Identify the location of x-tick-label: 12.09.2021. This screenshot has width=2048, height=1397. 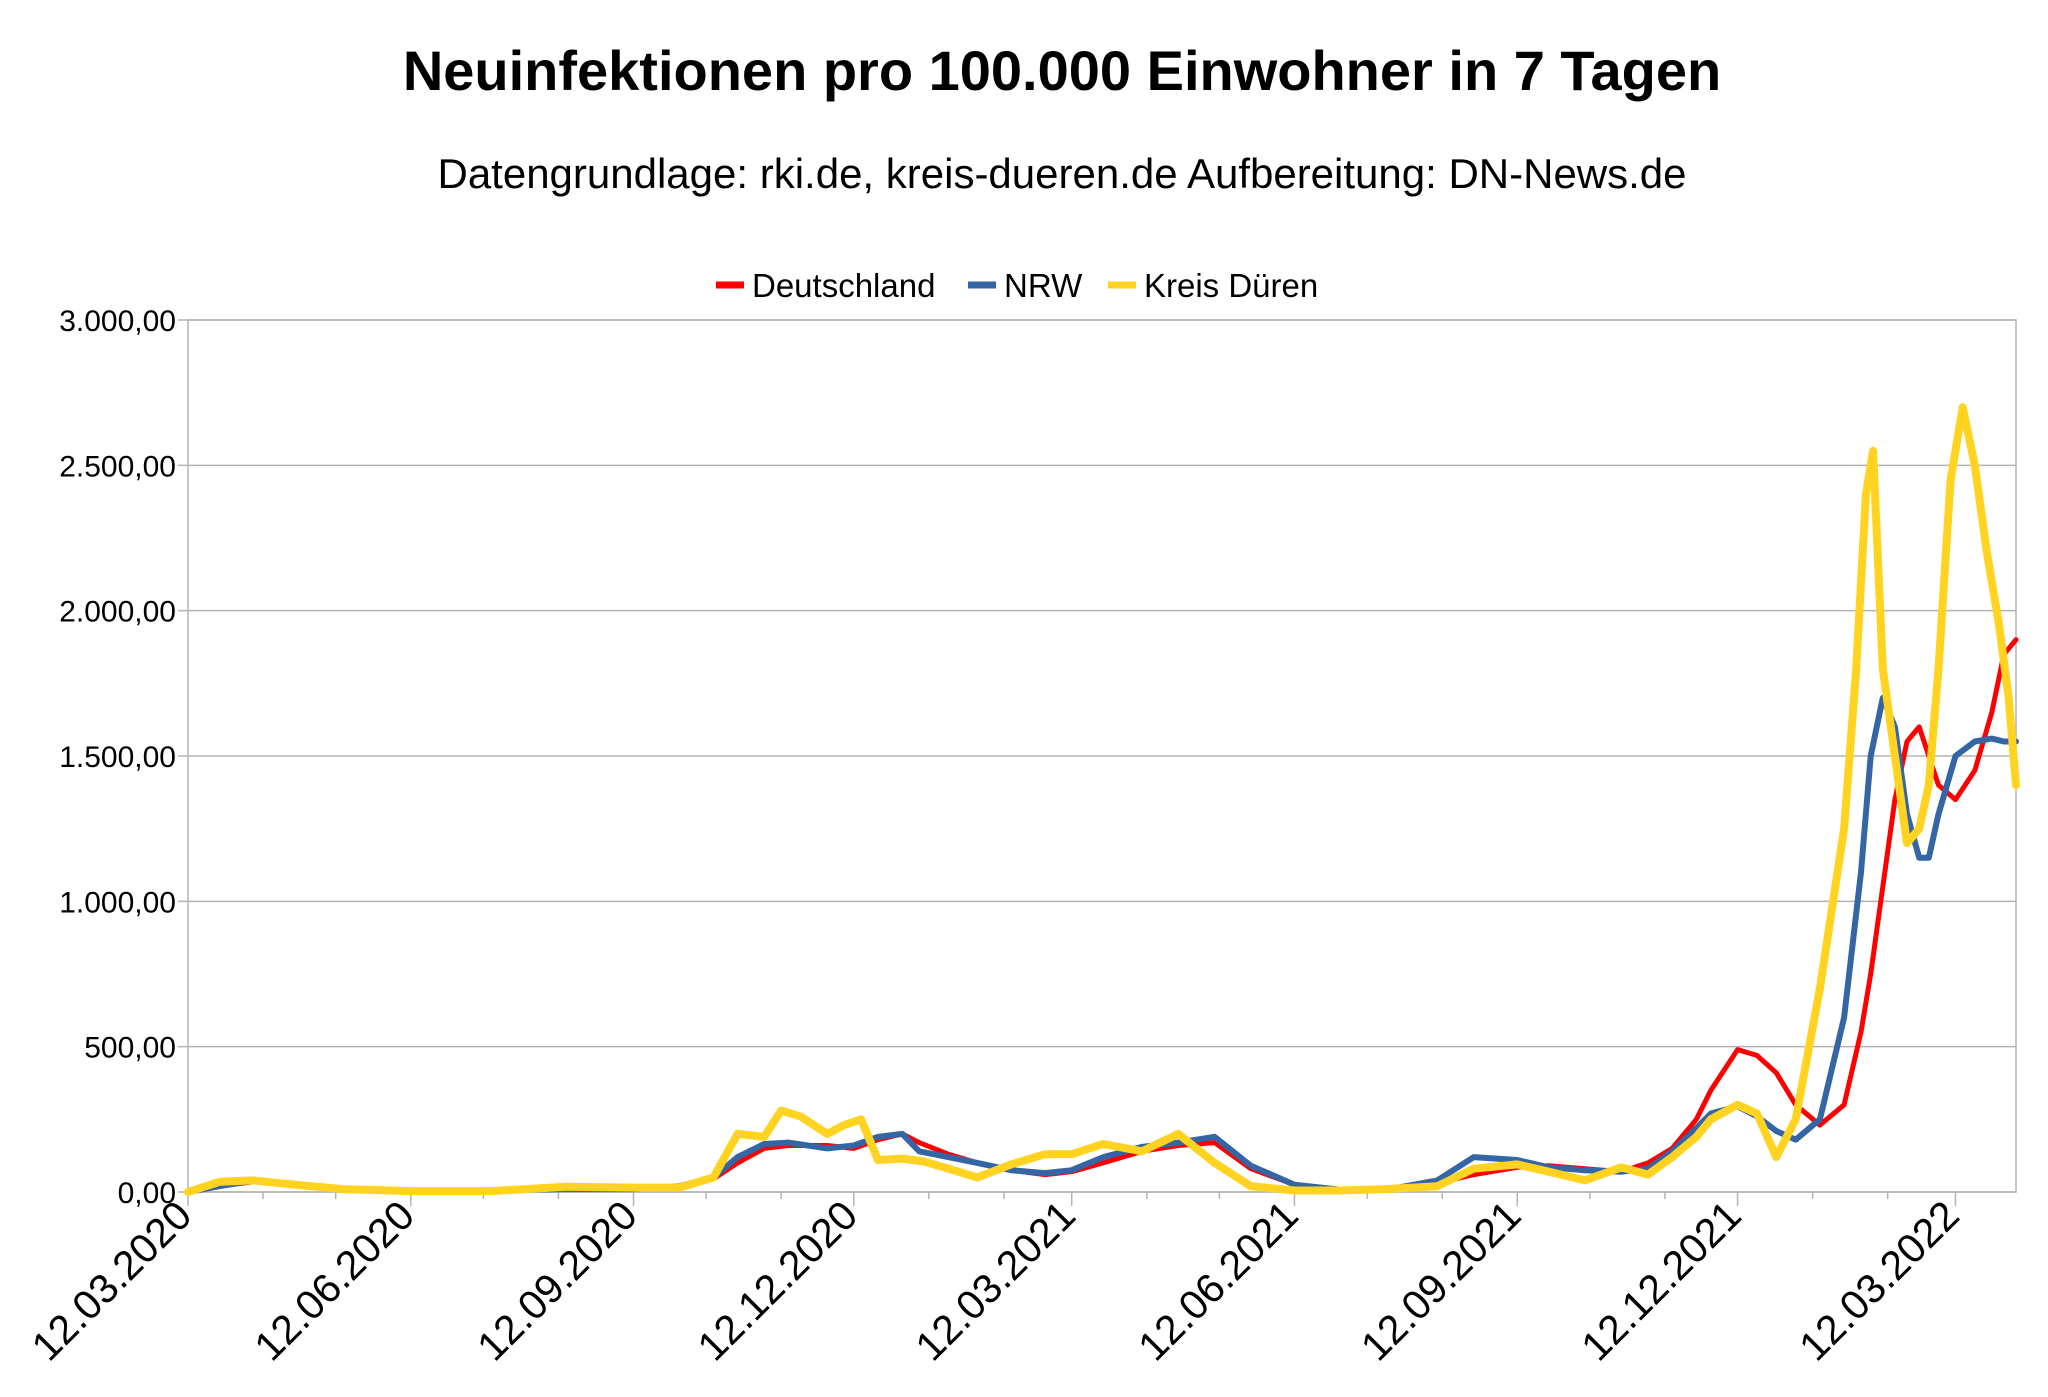
(1441, 1281).